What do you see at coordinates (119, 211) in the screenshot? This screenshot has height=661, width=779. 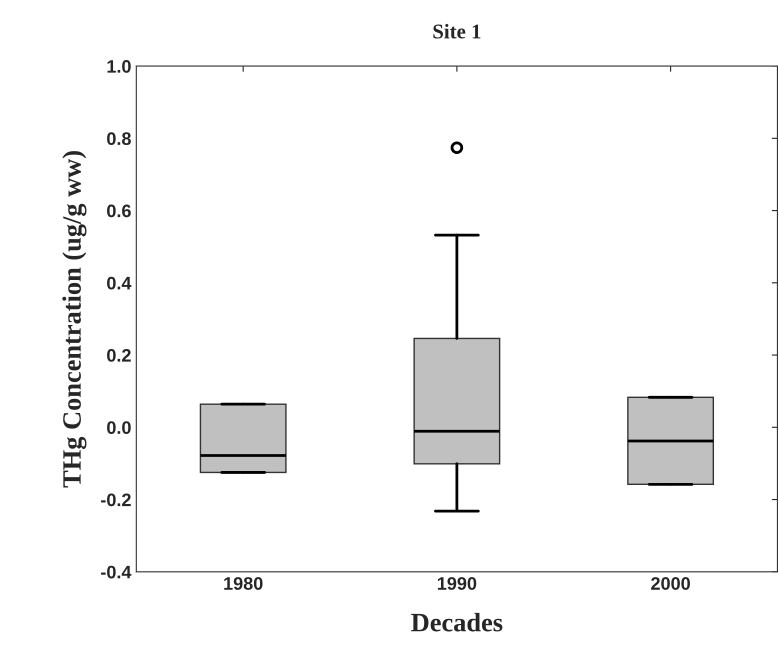 I see `y-tick-label: 0.6` at bounding box center [119, 211].